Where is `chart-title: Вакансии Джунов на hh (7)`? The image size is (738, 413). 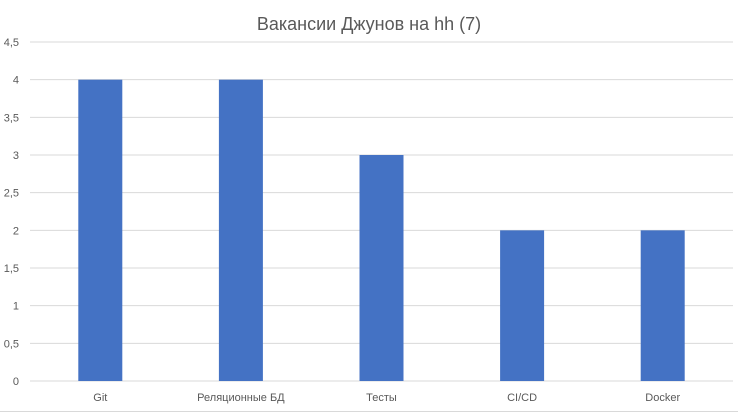 chart-title: Вакансии Джунов на hh (7) is located at coordinates (369, 24).